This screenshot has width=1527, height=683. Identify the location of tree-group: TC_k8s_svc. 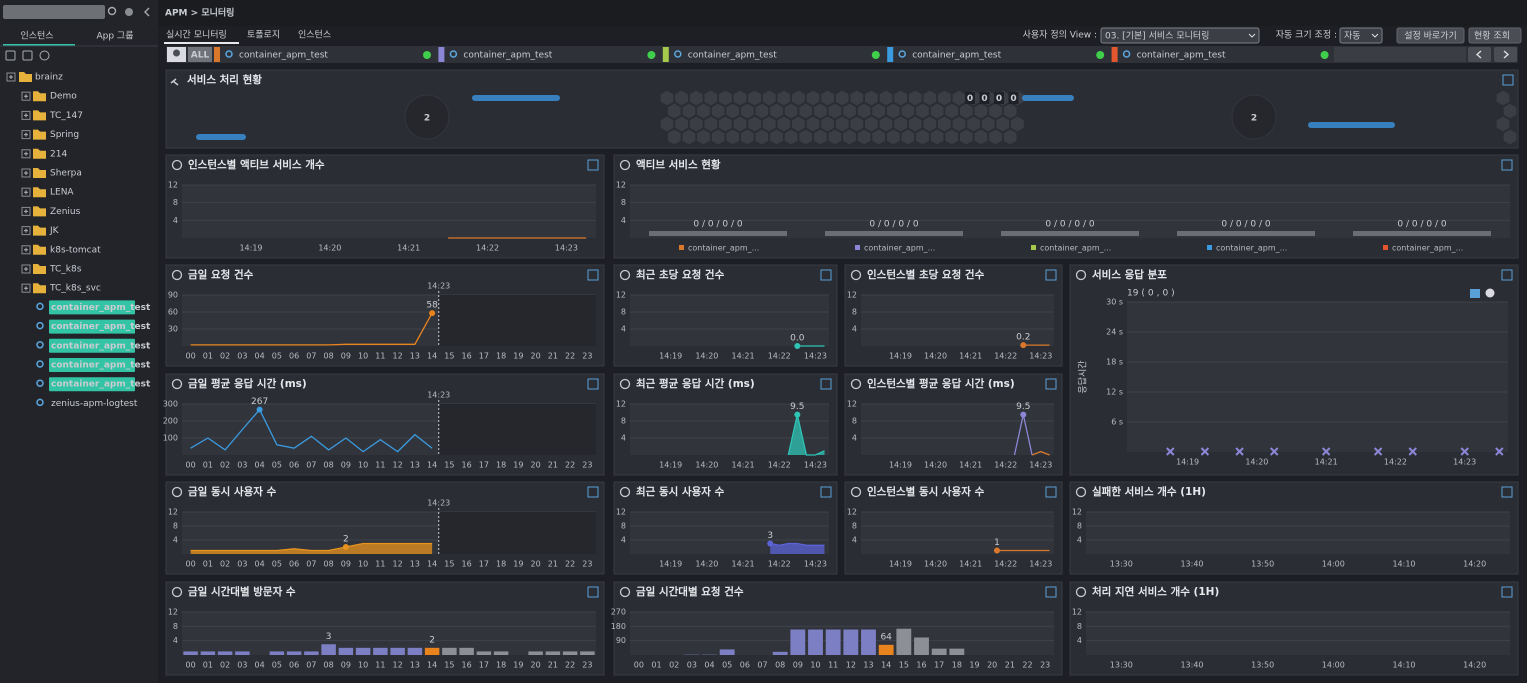
(75, 289).